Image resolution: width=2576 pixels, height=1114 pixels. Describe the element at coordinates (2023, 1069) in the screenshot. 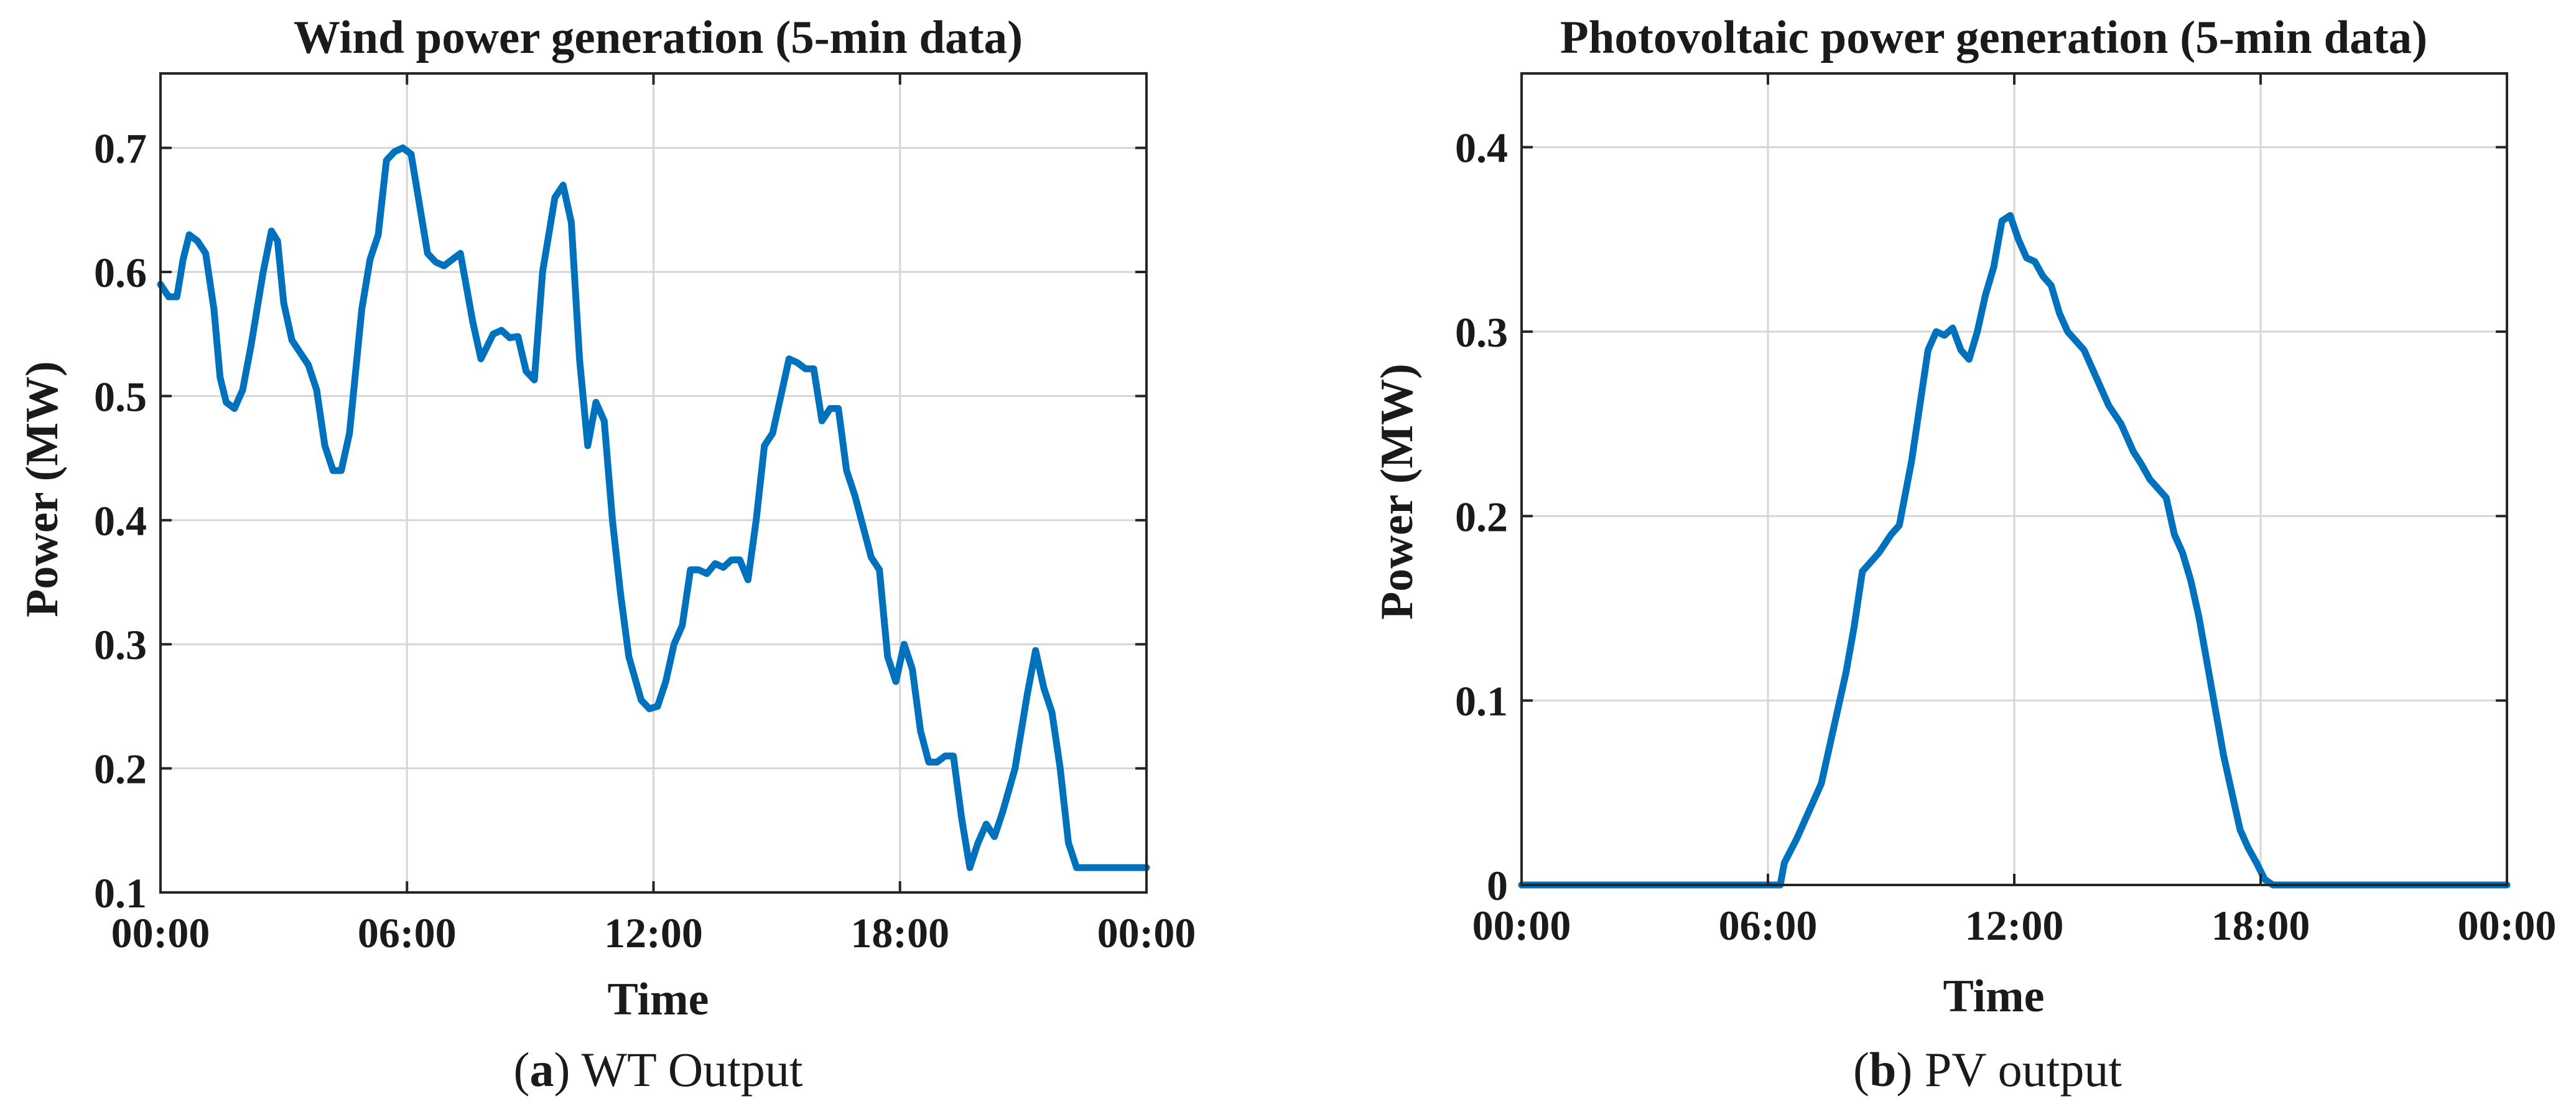

I see `chart-b-caption-text: PV output` at that location.